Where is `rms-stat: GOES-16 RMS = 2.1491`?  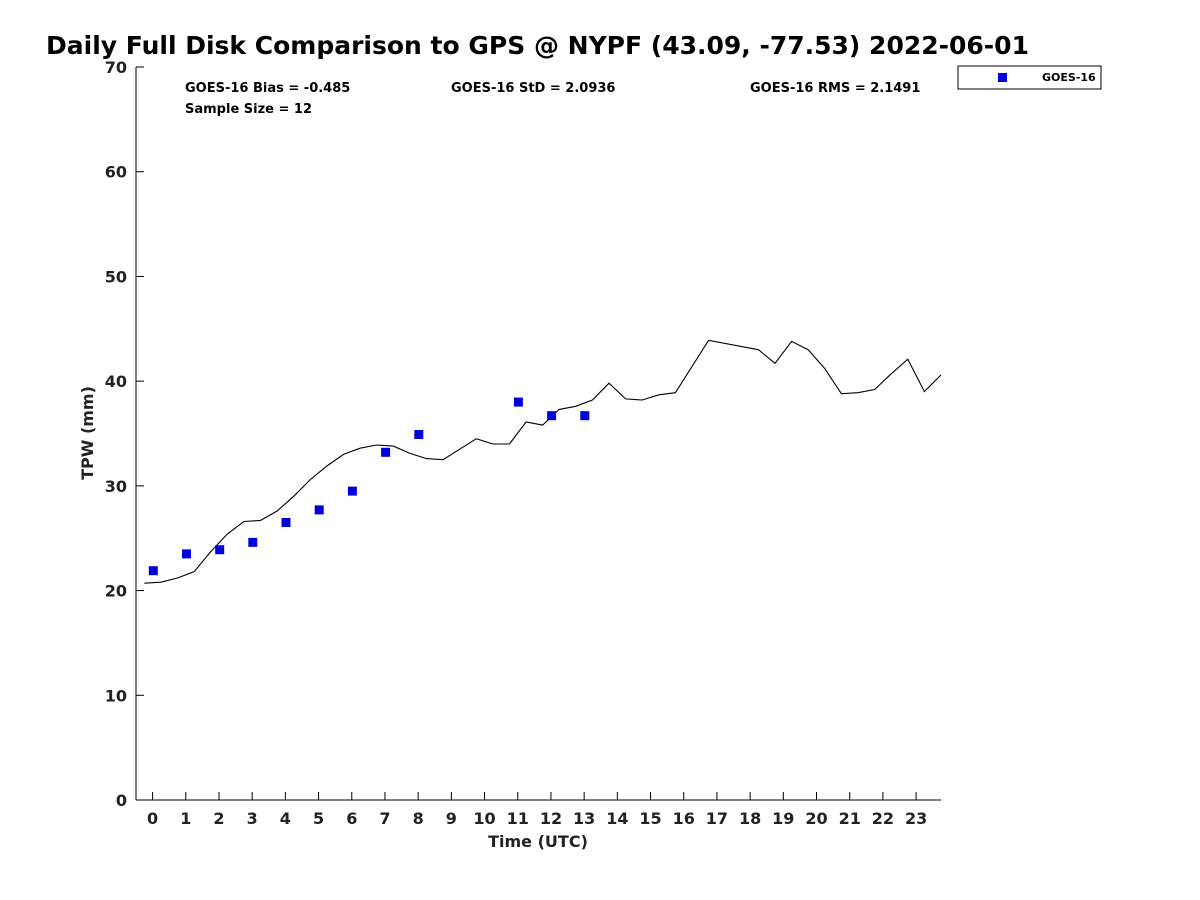 rms-stat: GOES-16 RMS = 2.1491 is located at coordinates (835, 88).